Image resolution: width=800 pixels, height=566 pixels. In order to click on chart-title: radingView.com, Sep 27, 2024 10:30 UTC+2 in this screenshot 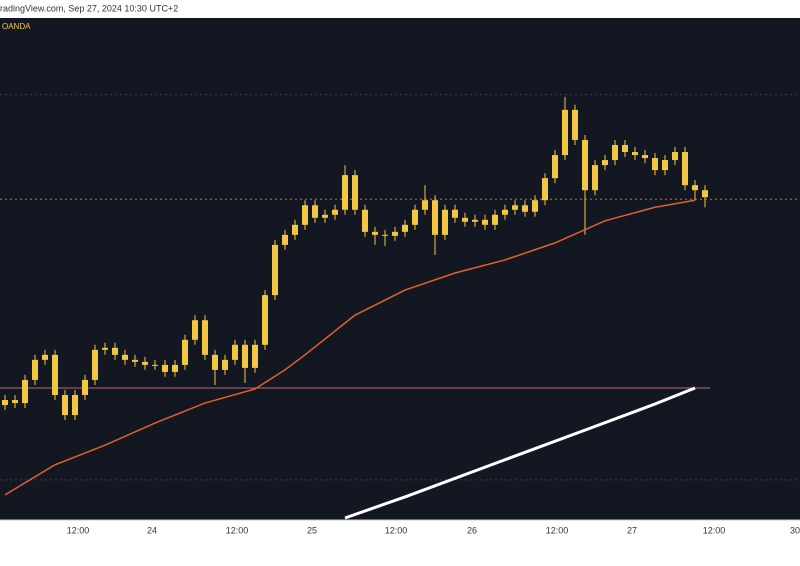, I will do `click(89, 8)`.